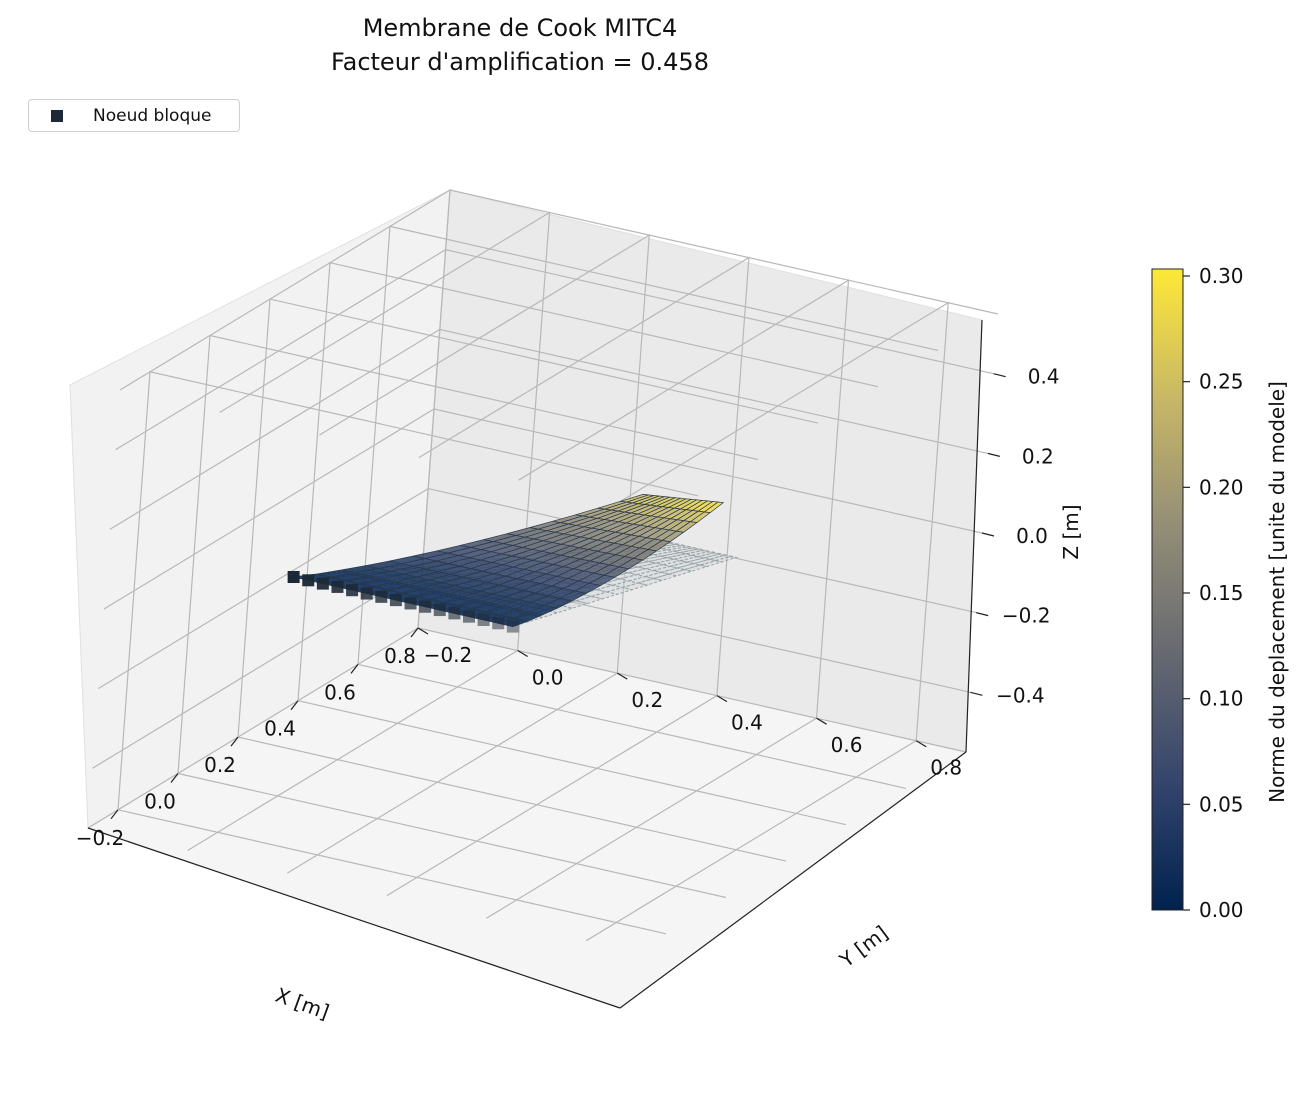 This screenshot has width=1308, height=1109. Describe the element at coordinates (160, 801) in the screenshot. I see `x-tick-label-1: 0.0` at that location.